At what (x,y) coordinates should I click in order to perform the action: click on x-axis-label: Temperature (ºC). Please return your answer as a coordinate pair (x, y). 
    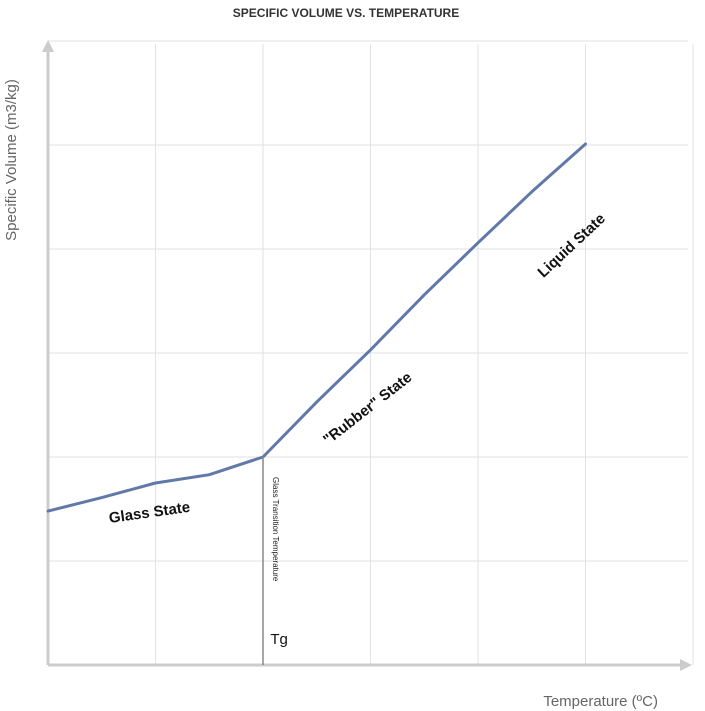
    Looking at the image, I should click on (600, 701).